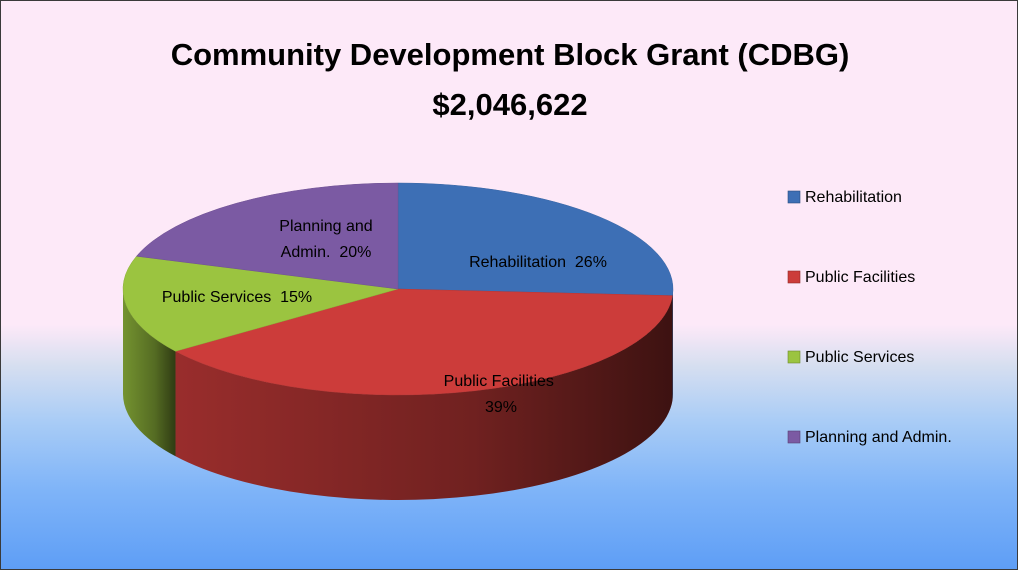 Image resolution: width=1018 pixels, height=570 pixels. I want to click on data-label: Rehabilitation 26%, so click(538, 263).